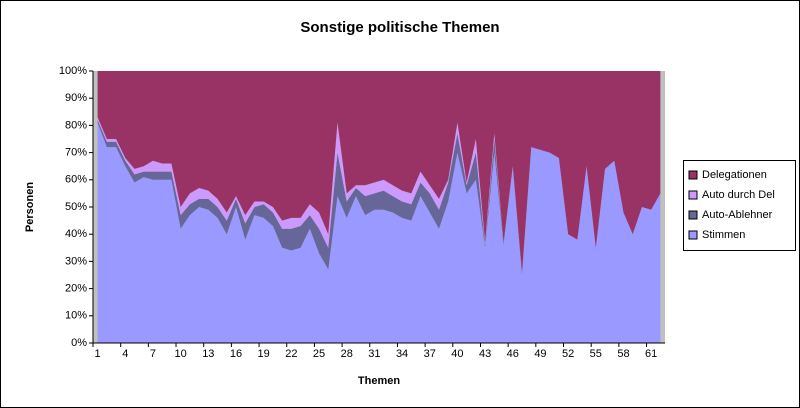 The width and height of the screenshot is (800, 408). I want to click on legend-label: Auto-Ablehner, so click(737, 215).